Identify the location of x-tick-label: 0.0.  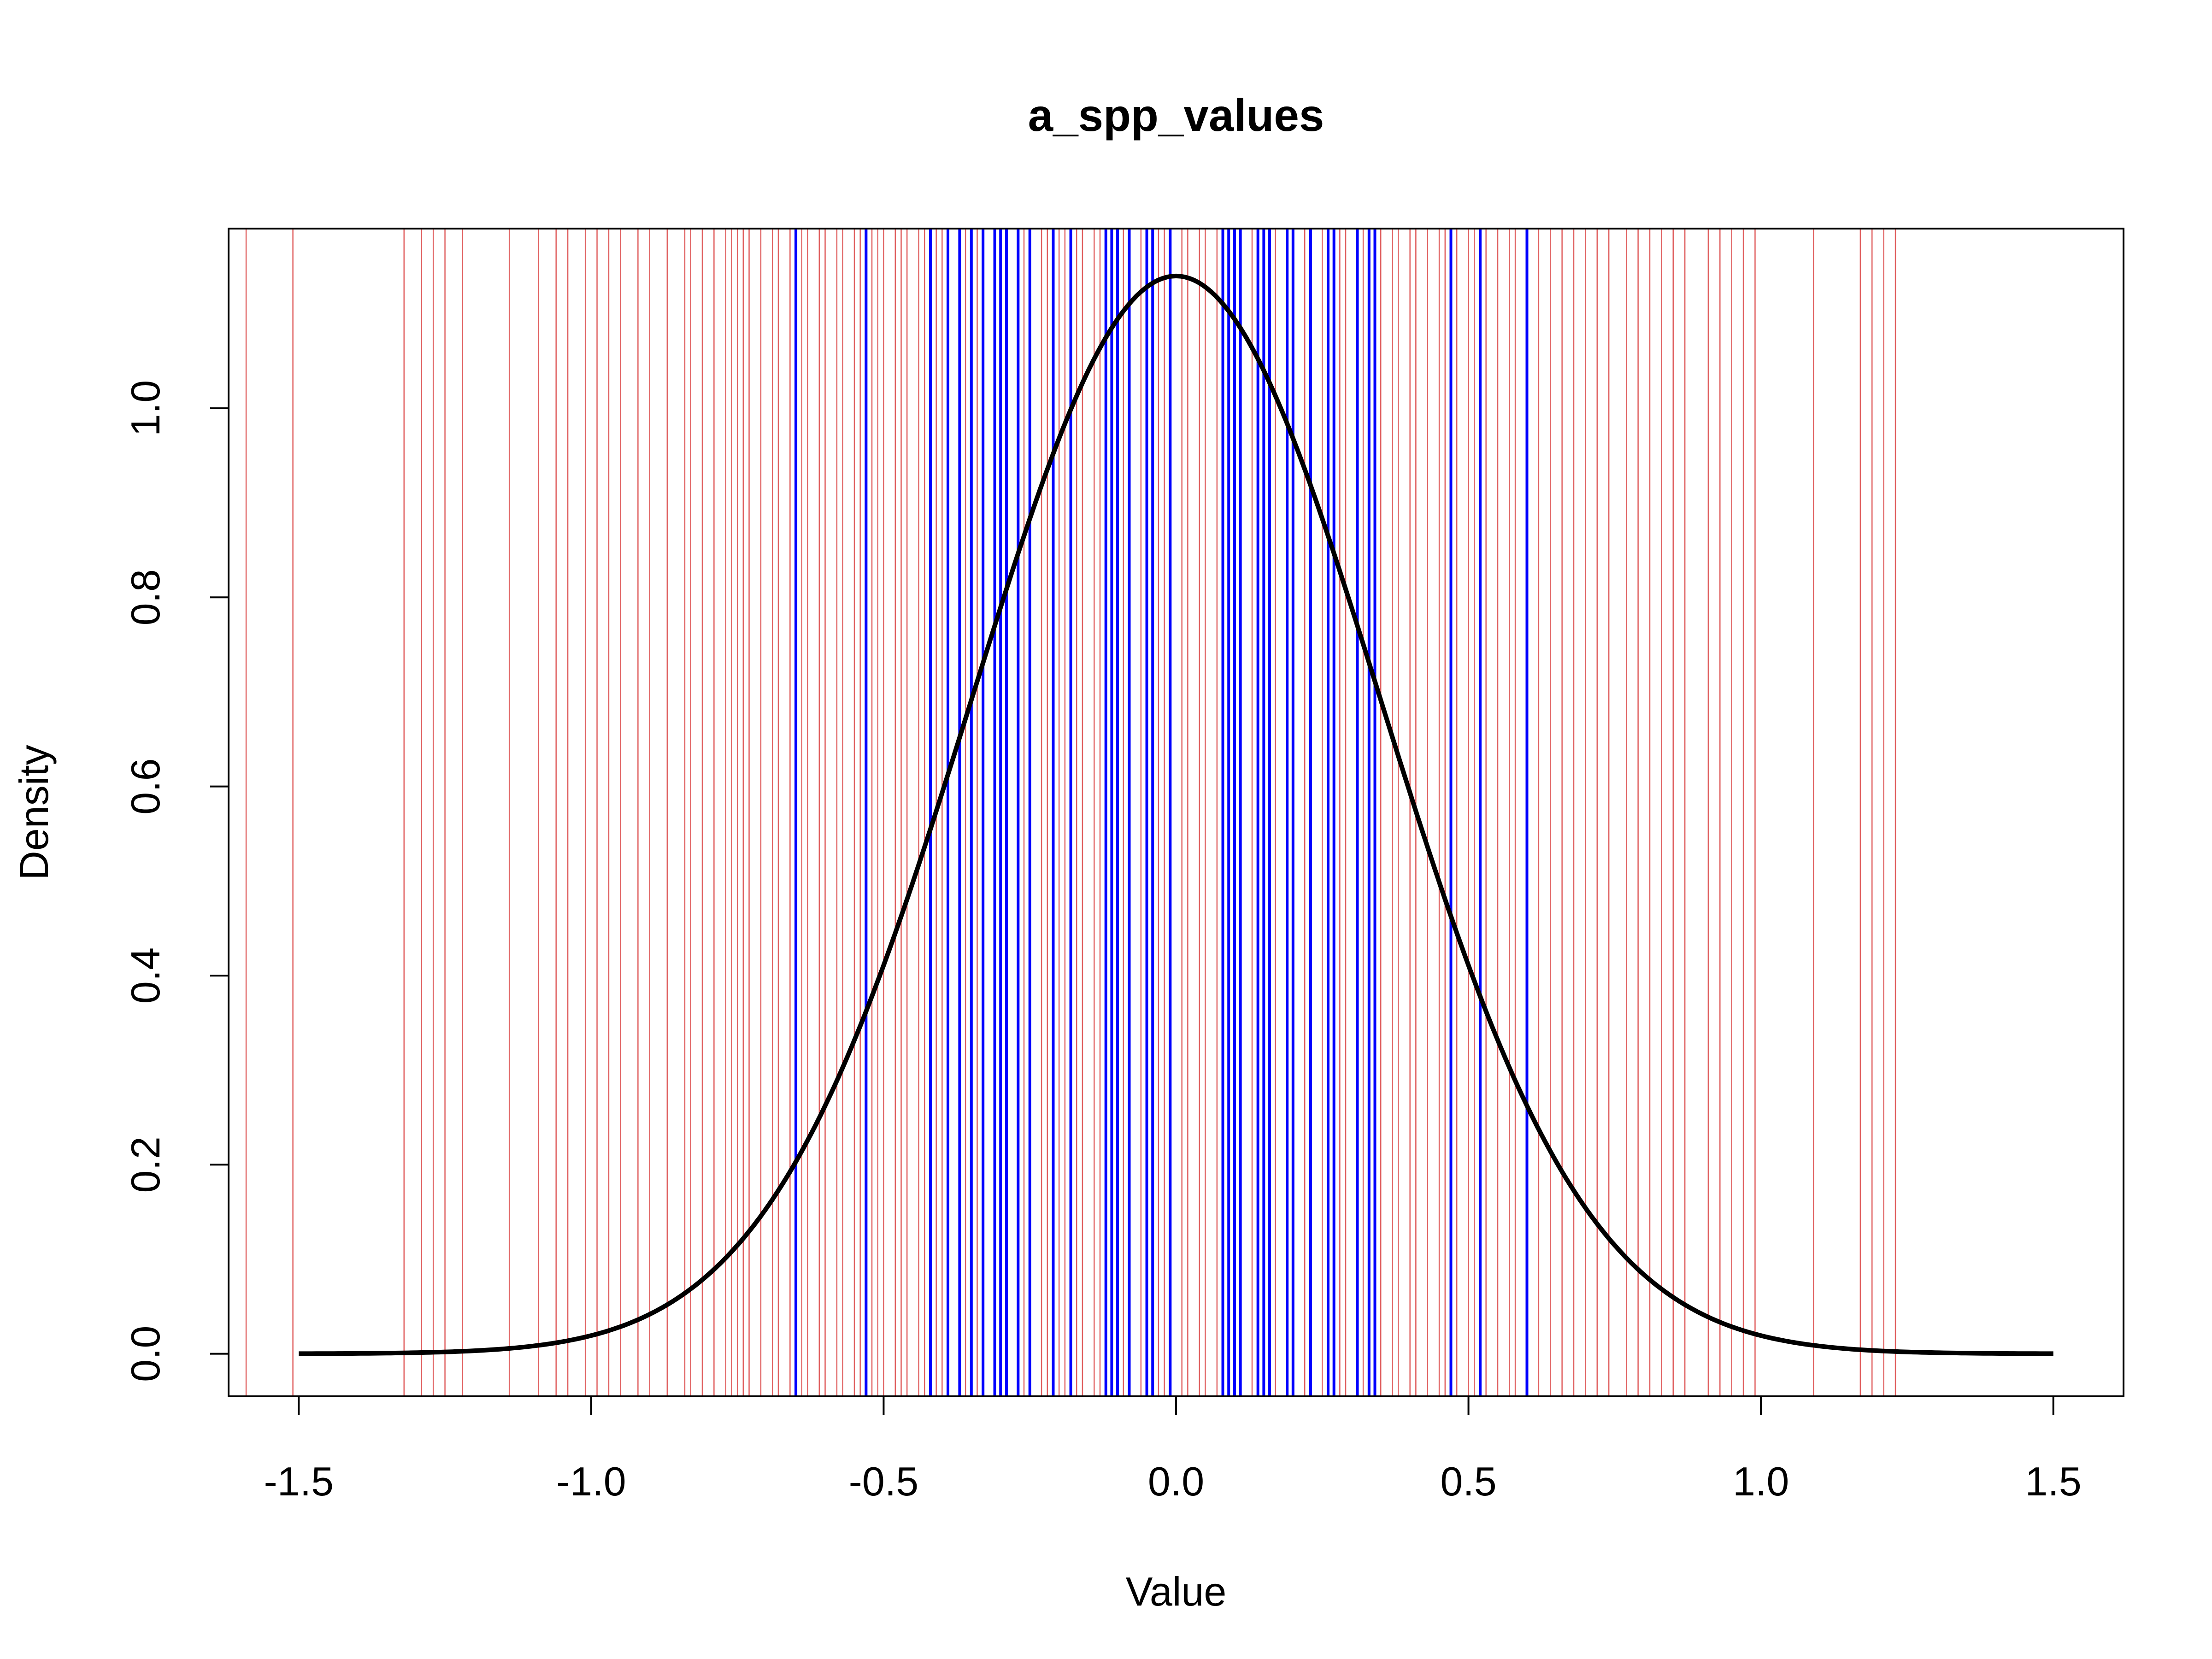
(1176, 1481).